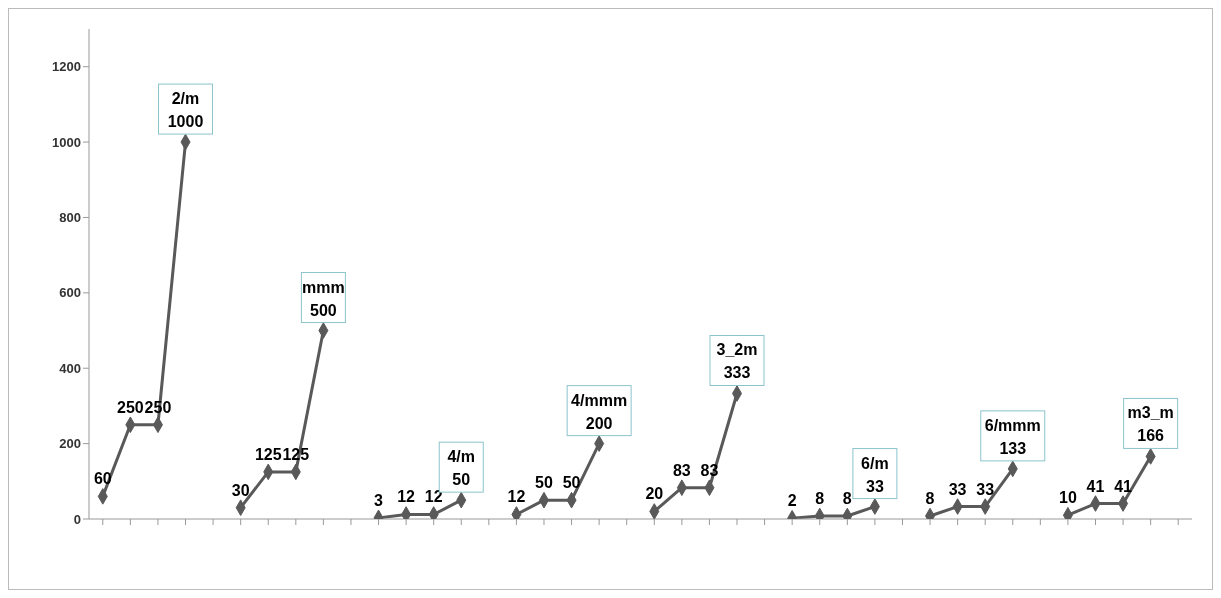 This screenshot has width=1221, height=598. I want to click on annotation: 4/m, so click(461, 457).